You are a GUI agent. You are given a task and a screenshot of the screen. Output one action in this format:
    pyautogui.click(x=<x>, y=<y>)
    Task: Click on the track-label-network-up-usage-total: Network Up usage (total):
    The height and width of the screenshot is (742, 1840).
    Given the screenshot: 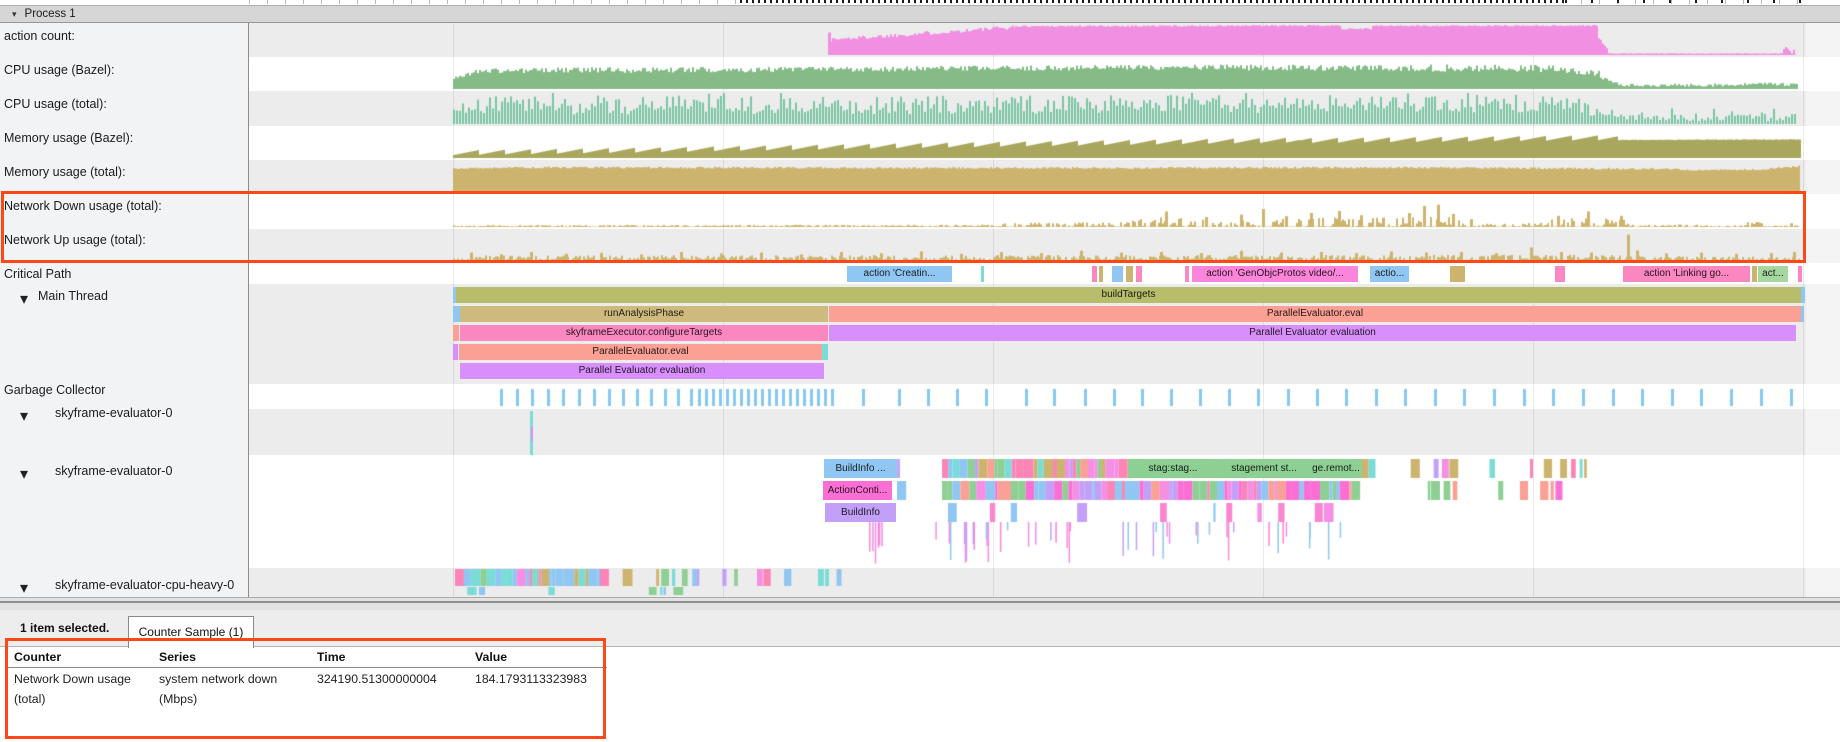 What is the action you would take?
    pyautogui.click(x=75, y=240)
    